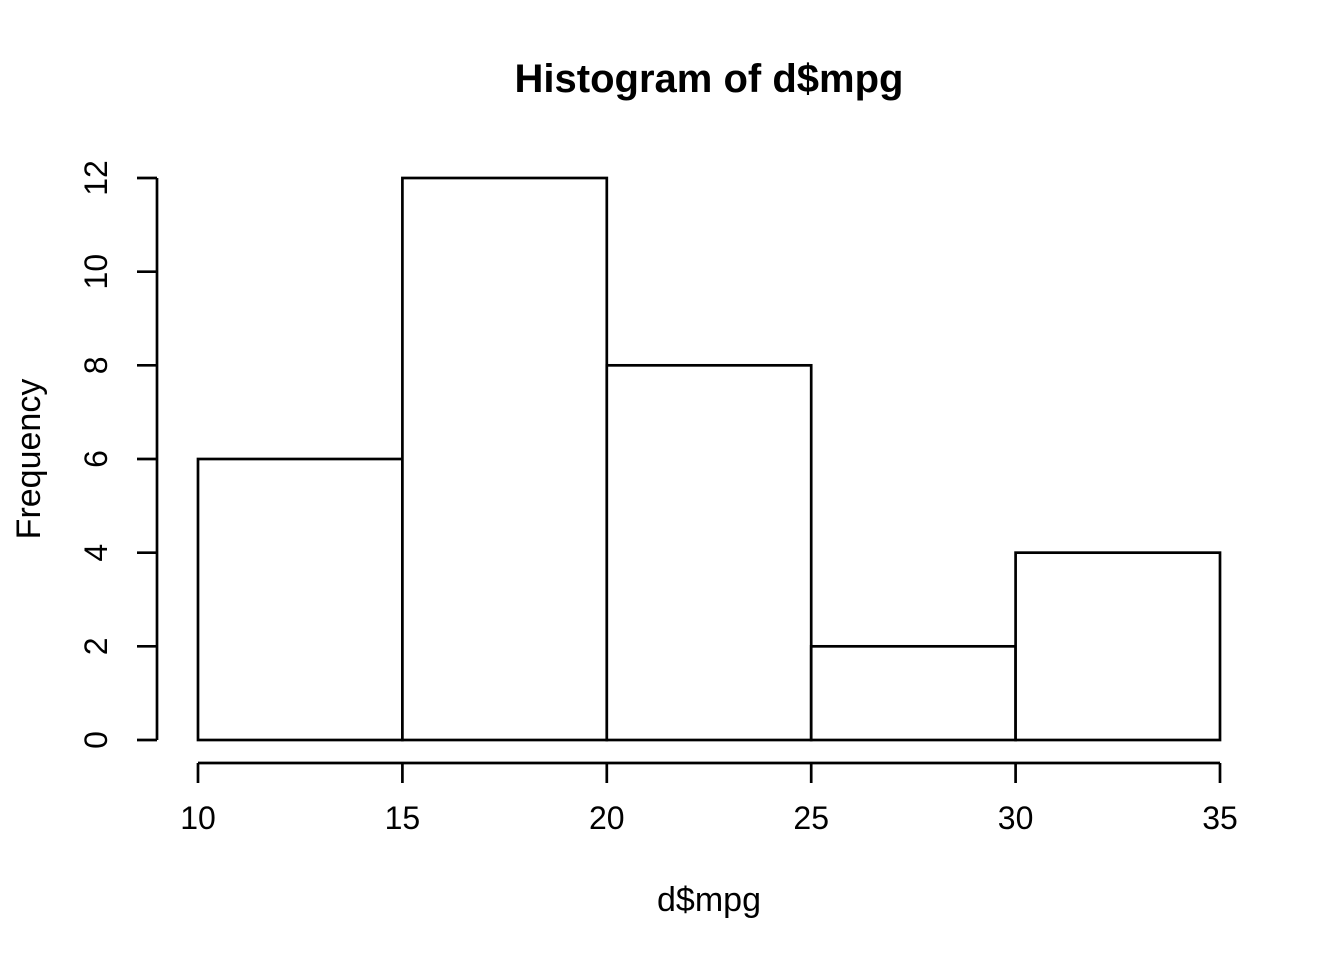  Describe the element at coordinates (96, 553) in the screenshot. I see `y-tick-label: 4` at that location.